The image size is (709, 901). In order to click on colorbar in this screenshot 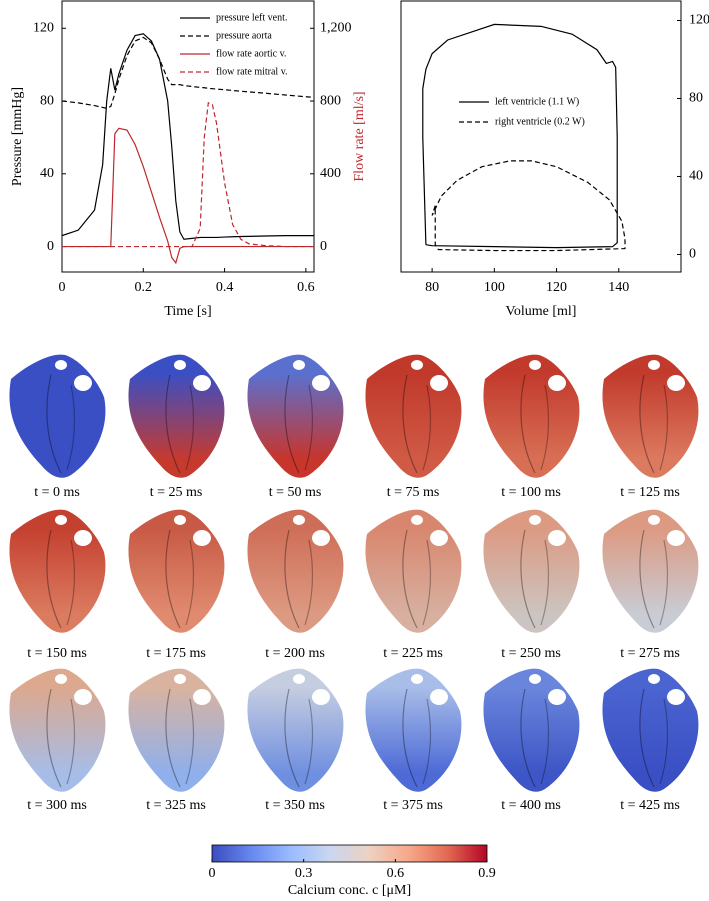, I will do `click(349, 853)`.